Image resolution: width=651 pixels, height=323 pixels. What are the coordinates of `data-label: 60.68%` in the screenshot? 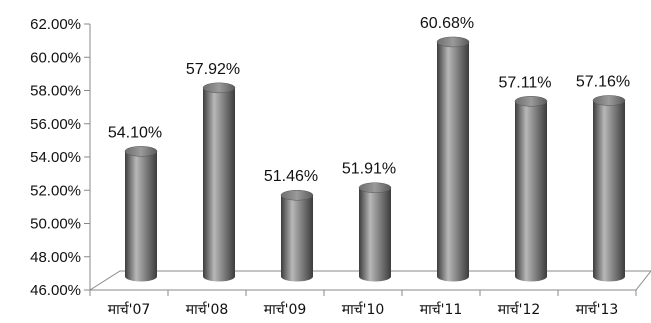 It's located at (447, 23).